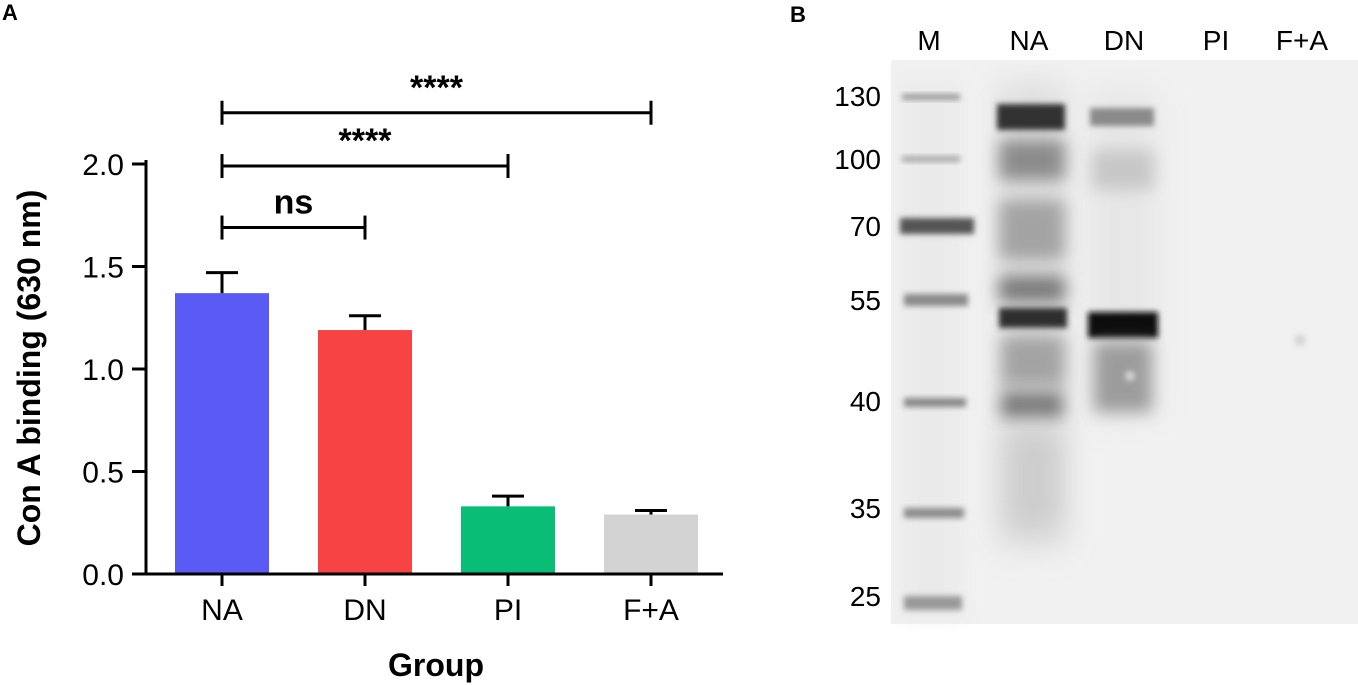 Image resolution: width=1358 pixels, height=685 pixels. What do you see at coordinates (865, 226) in the screenshot?
I see `marker-label-70: 70` at bounding box center [865, 226].